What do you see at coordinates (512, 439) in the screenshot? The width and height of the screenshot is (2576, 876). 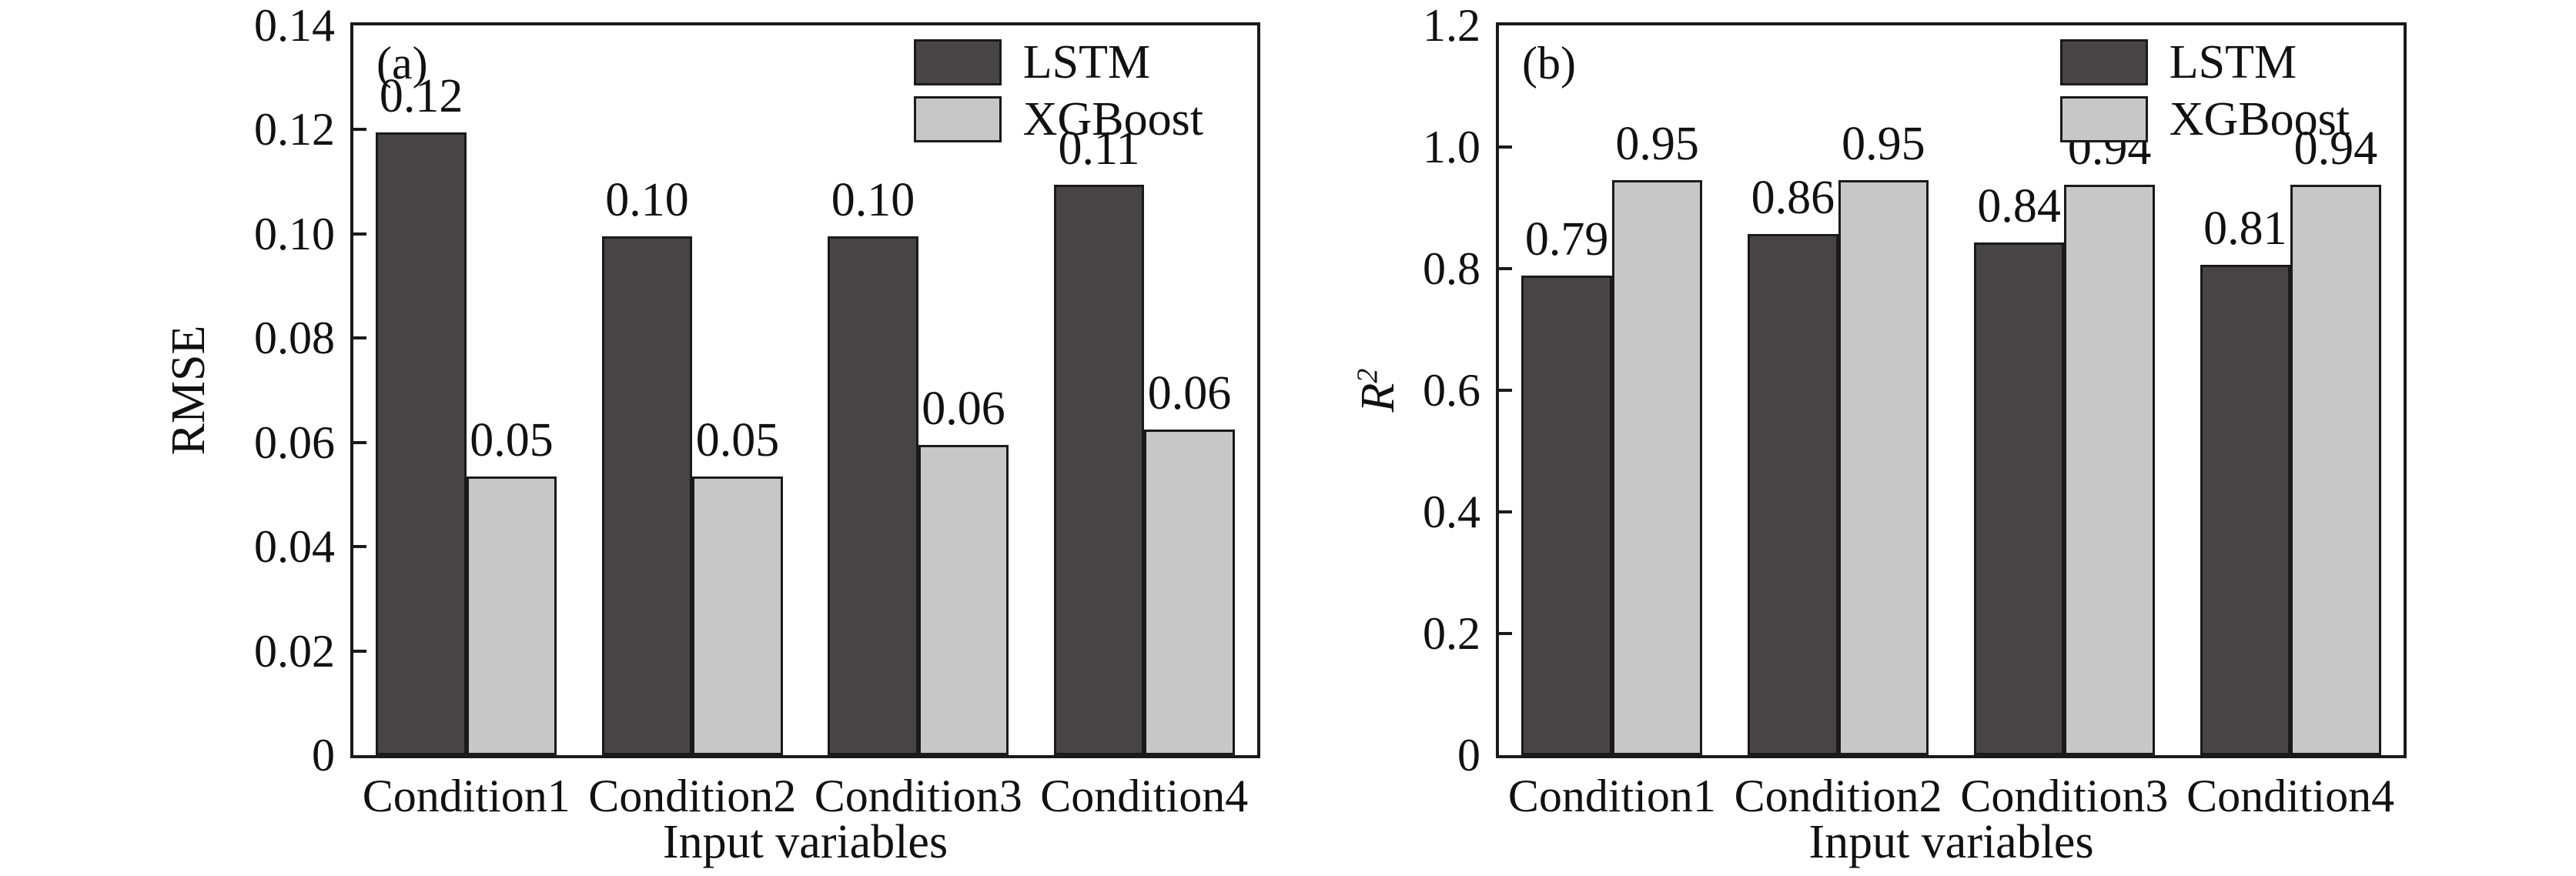 I see `value-label-xgboost-condition1: 0.05` at bounding box center [512, 439].